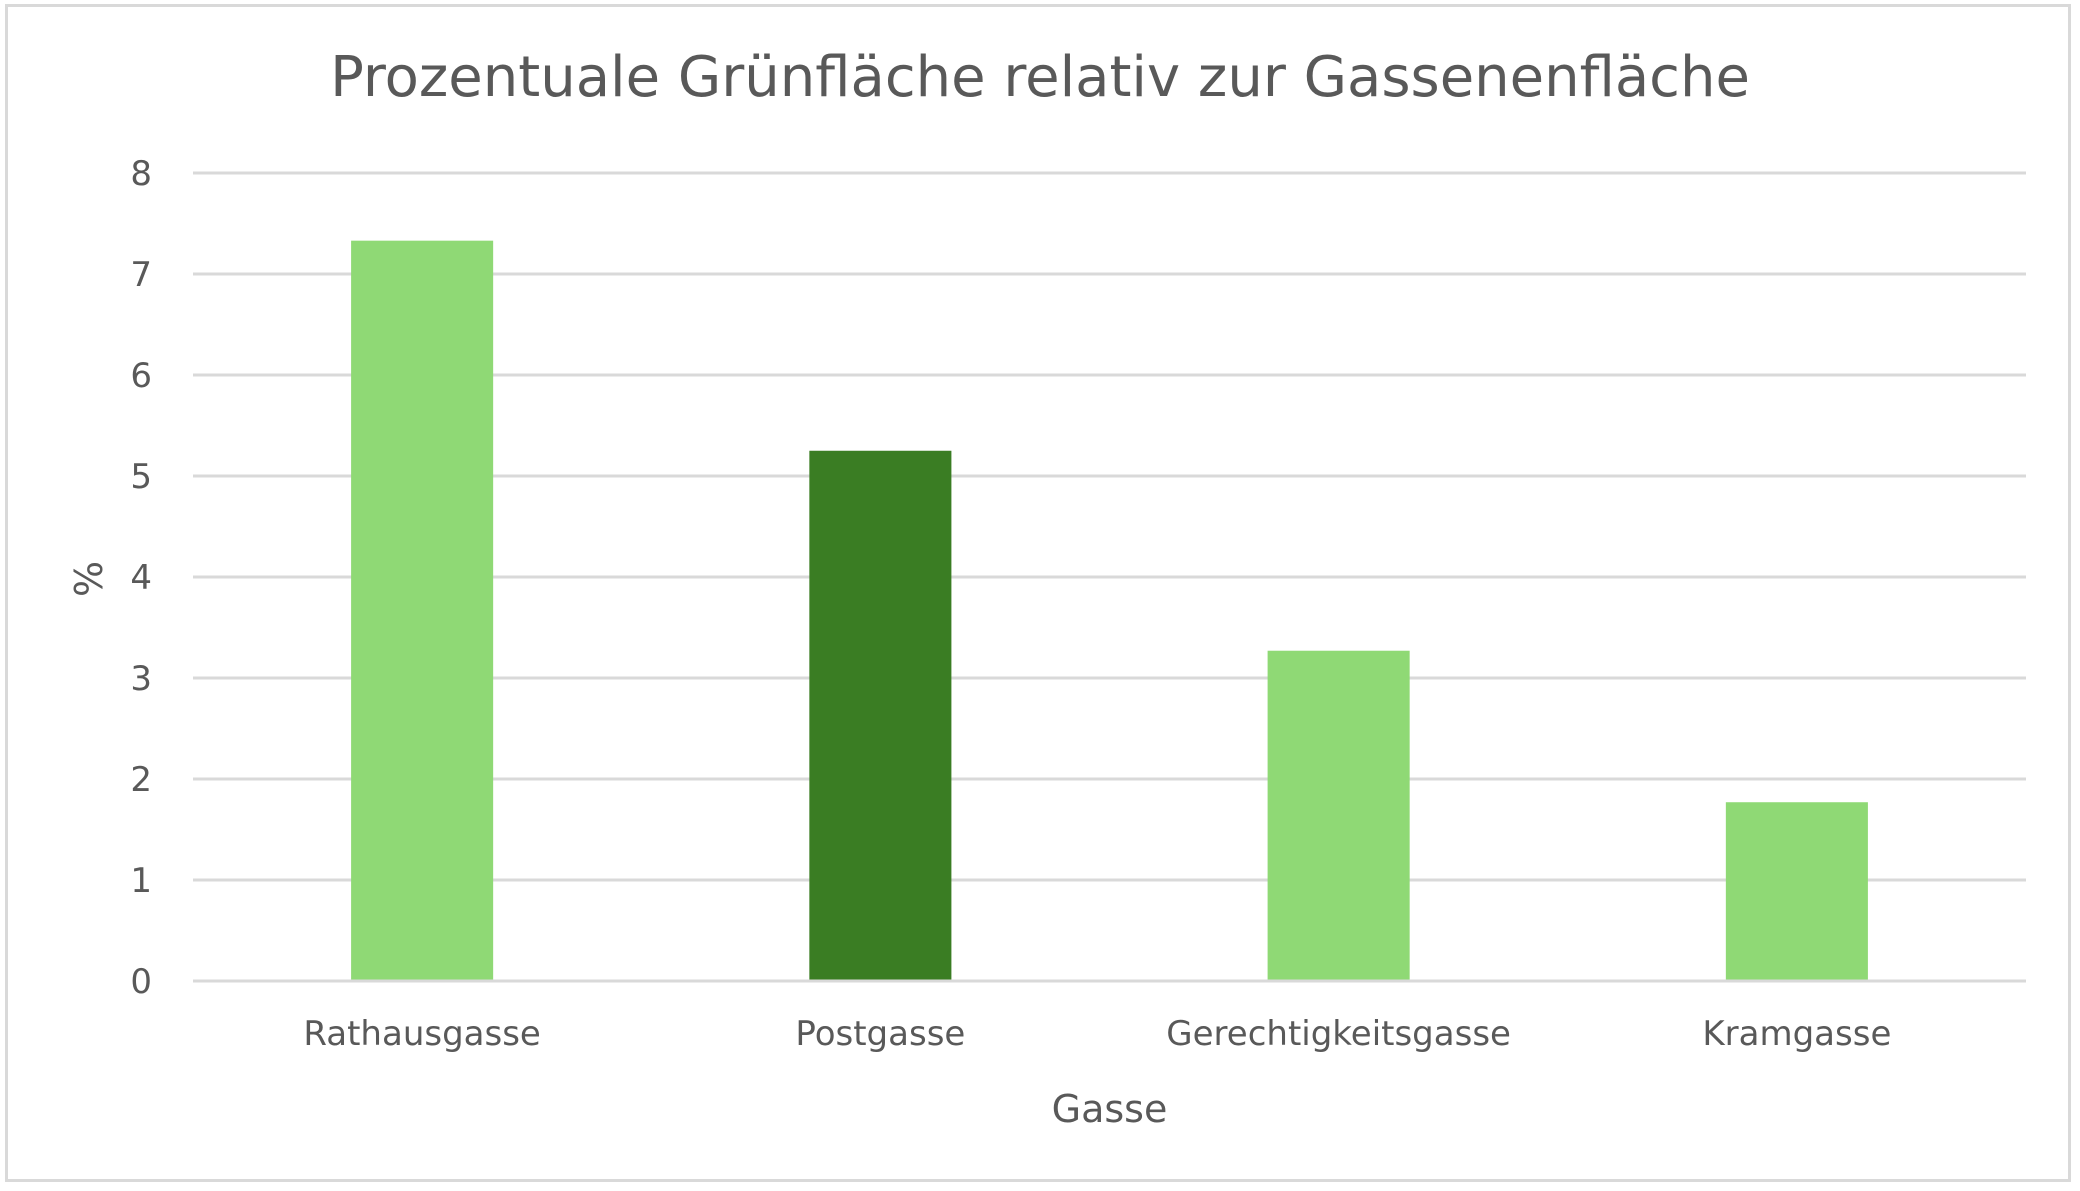  I want to click on x-tick-label: Rathausgasse, so click(421, 1034).